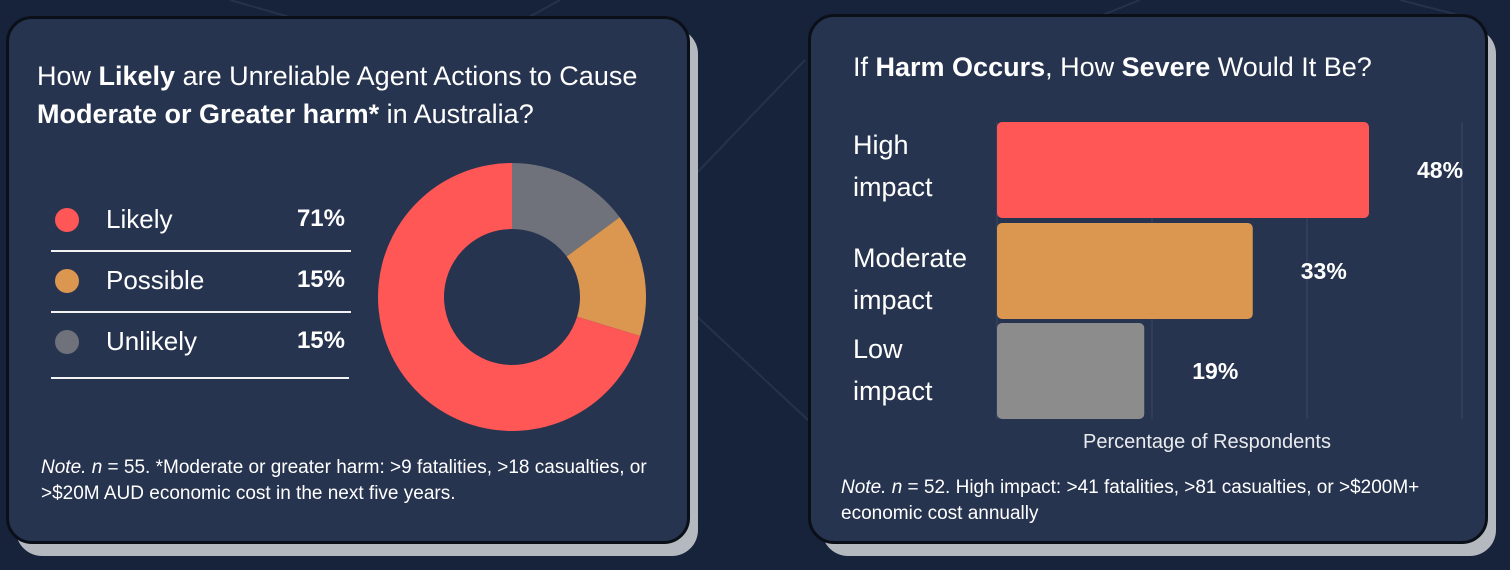 The image size is (1510, 570). What do you see at coordinates (320, 279) in the screenshot?
I see `legend-value-possible: 15%` at bounding box center [320, 279].